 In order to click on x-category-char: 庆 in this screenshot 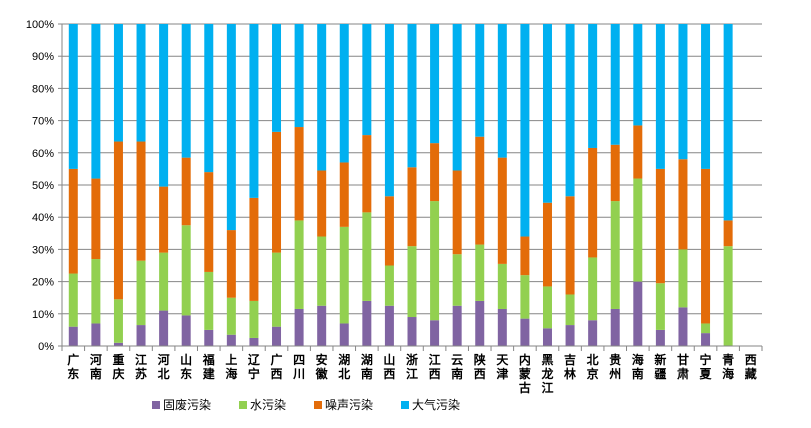, I will do `click(117, 373)`.